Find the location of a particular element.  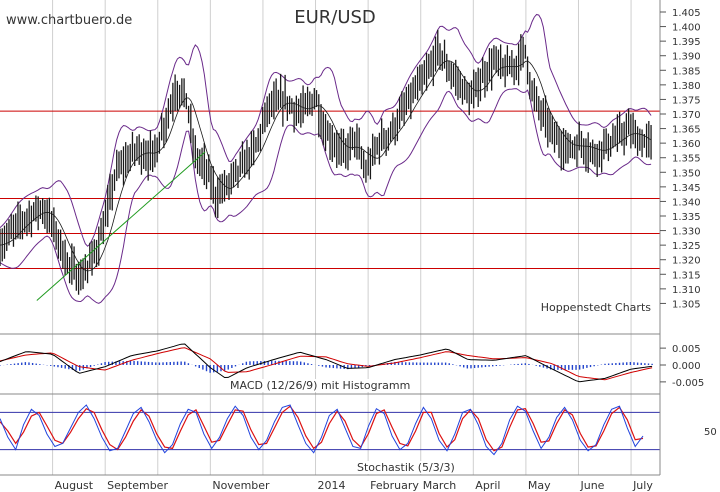

stochastic-d-line is located at coordinates (322, 428).